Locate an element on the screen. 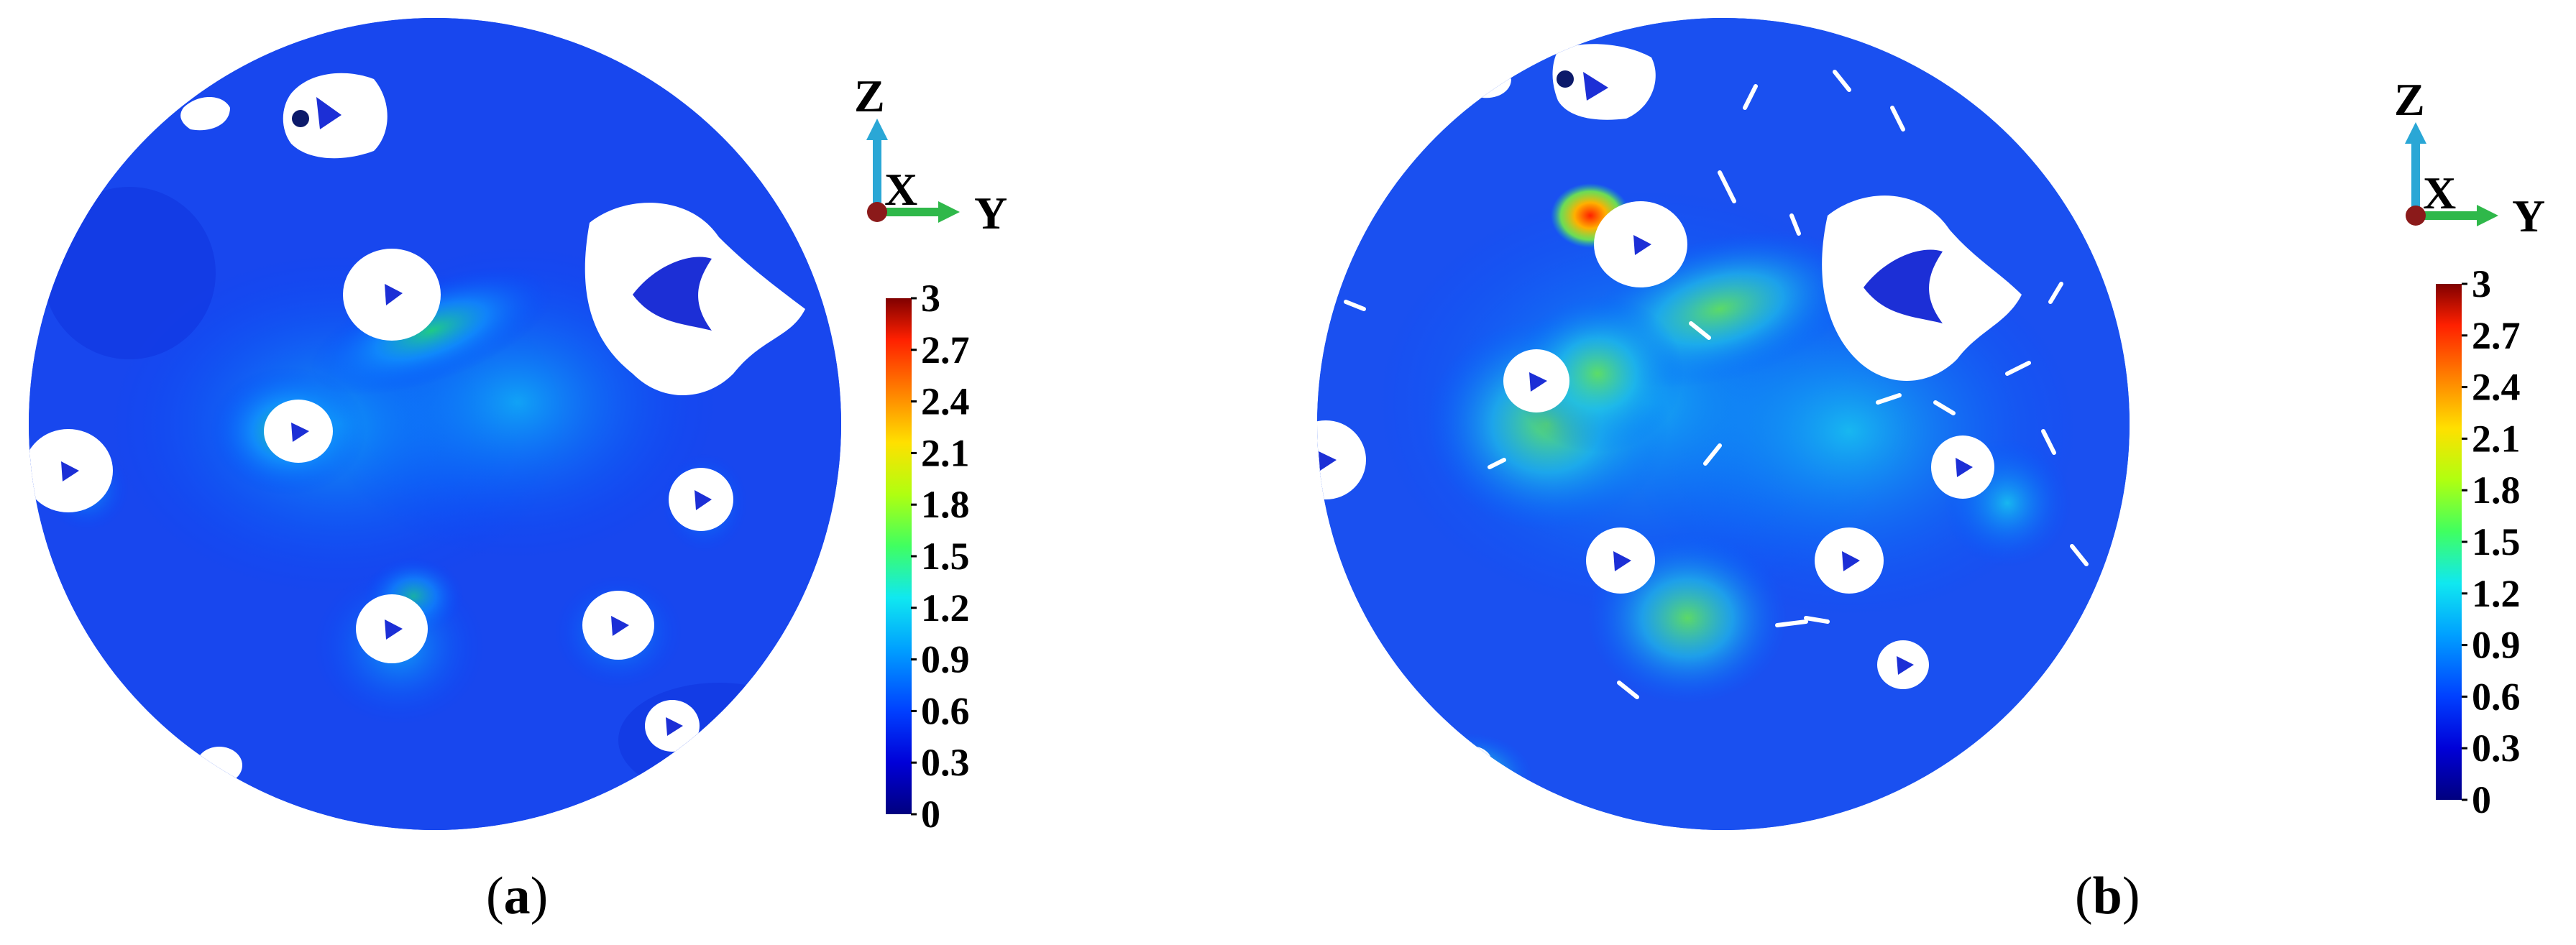  caption-a-close: ) is located at coordinates (539, 897).